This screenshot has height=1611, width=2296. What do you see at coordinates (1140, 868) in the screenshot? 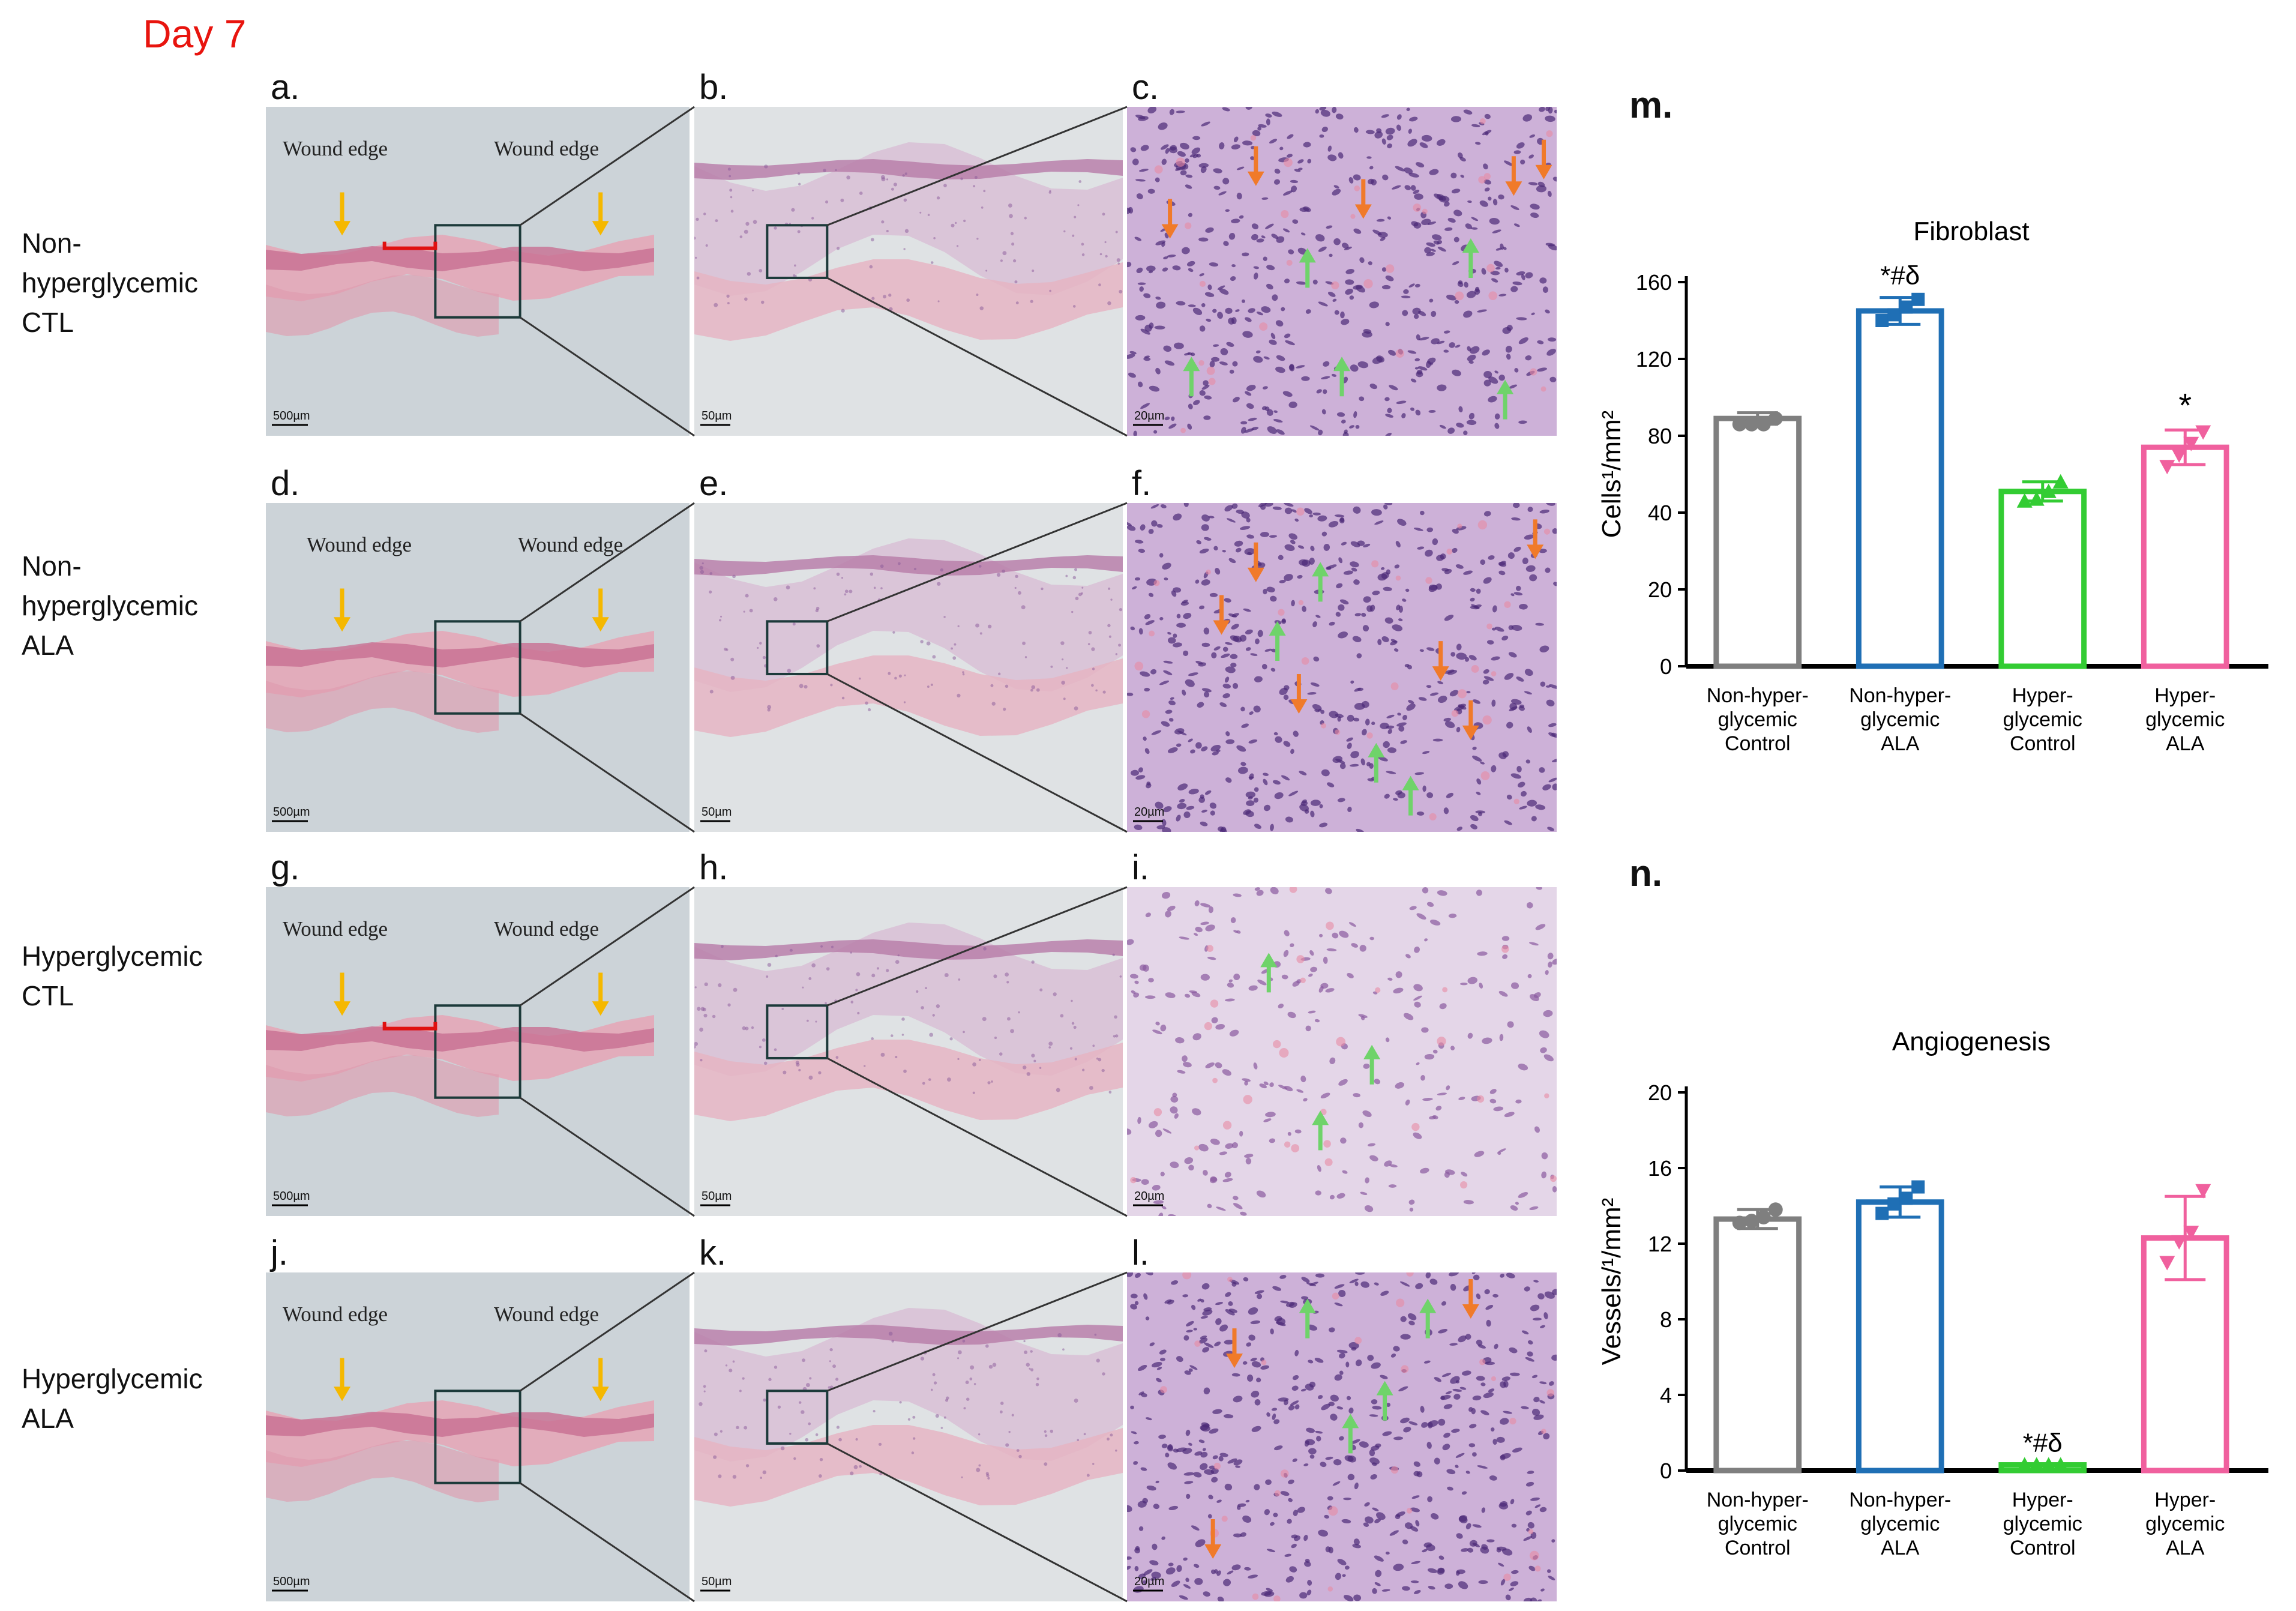
I see `panel-letter: i.` at bounding box center [1140, 868].